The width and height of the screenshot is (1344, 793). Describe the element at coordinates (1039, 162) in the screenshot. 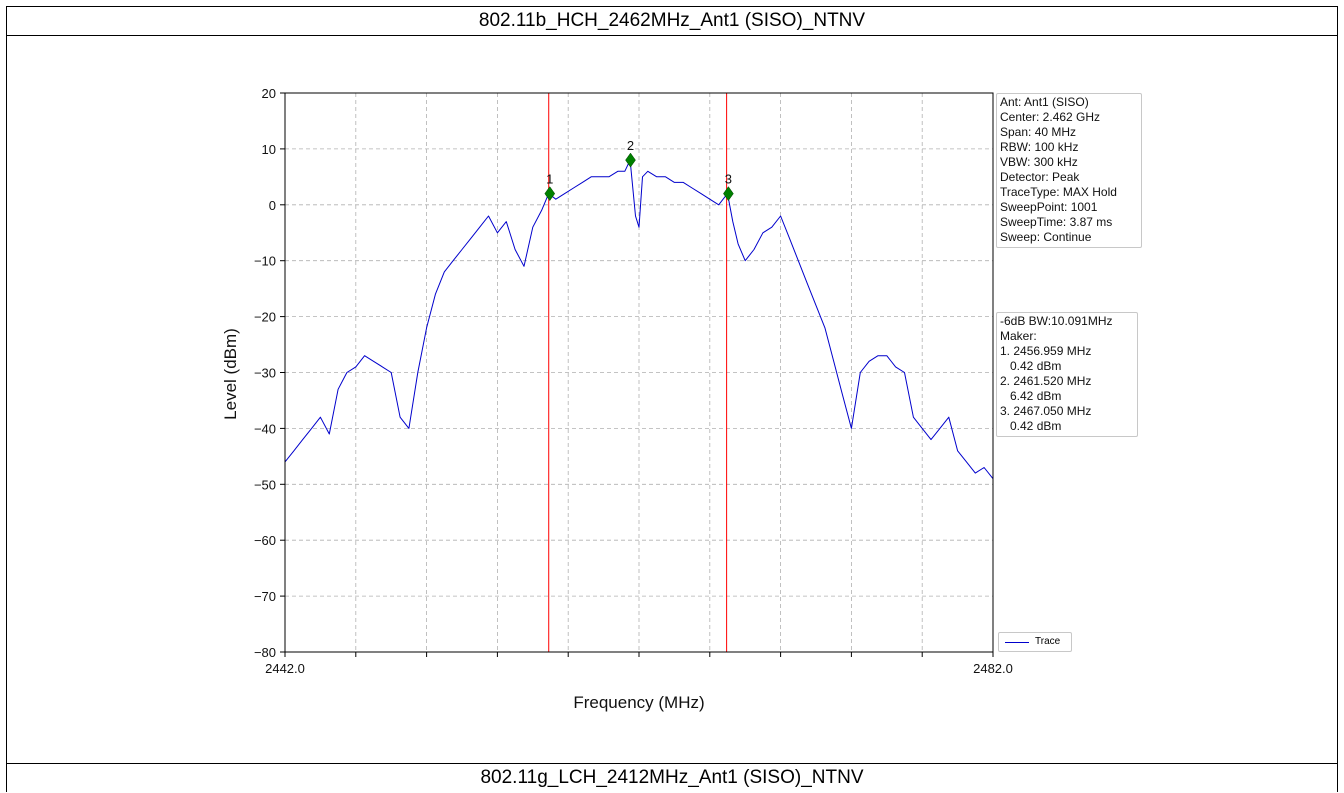

I see `settings-line: VBW: 300 kHz` at that location.